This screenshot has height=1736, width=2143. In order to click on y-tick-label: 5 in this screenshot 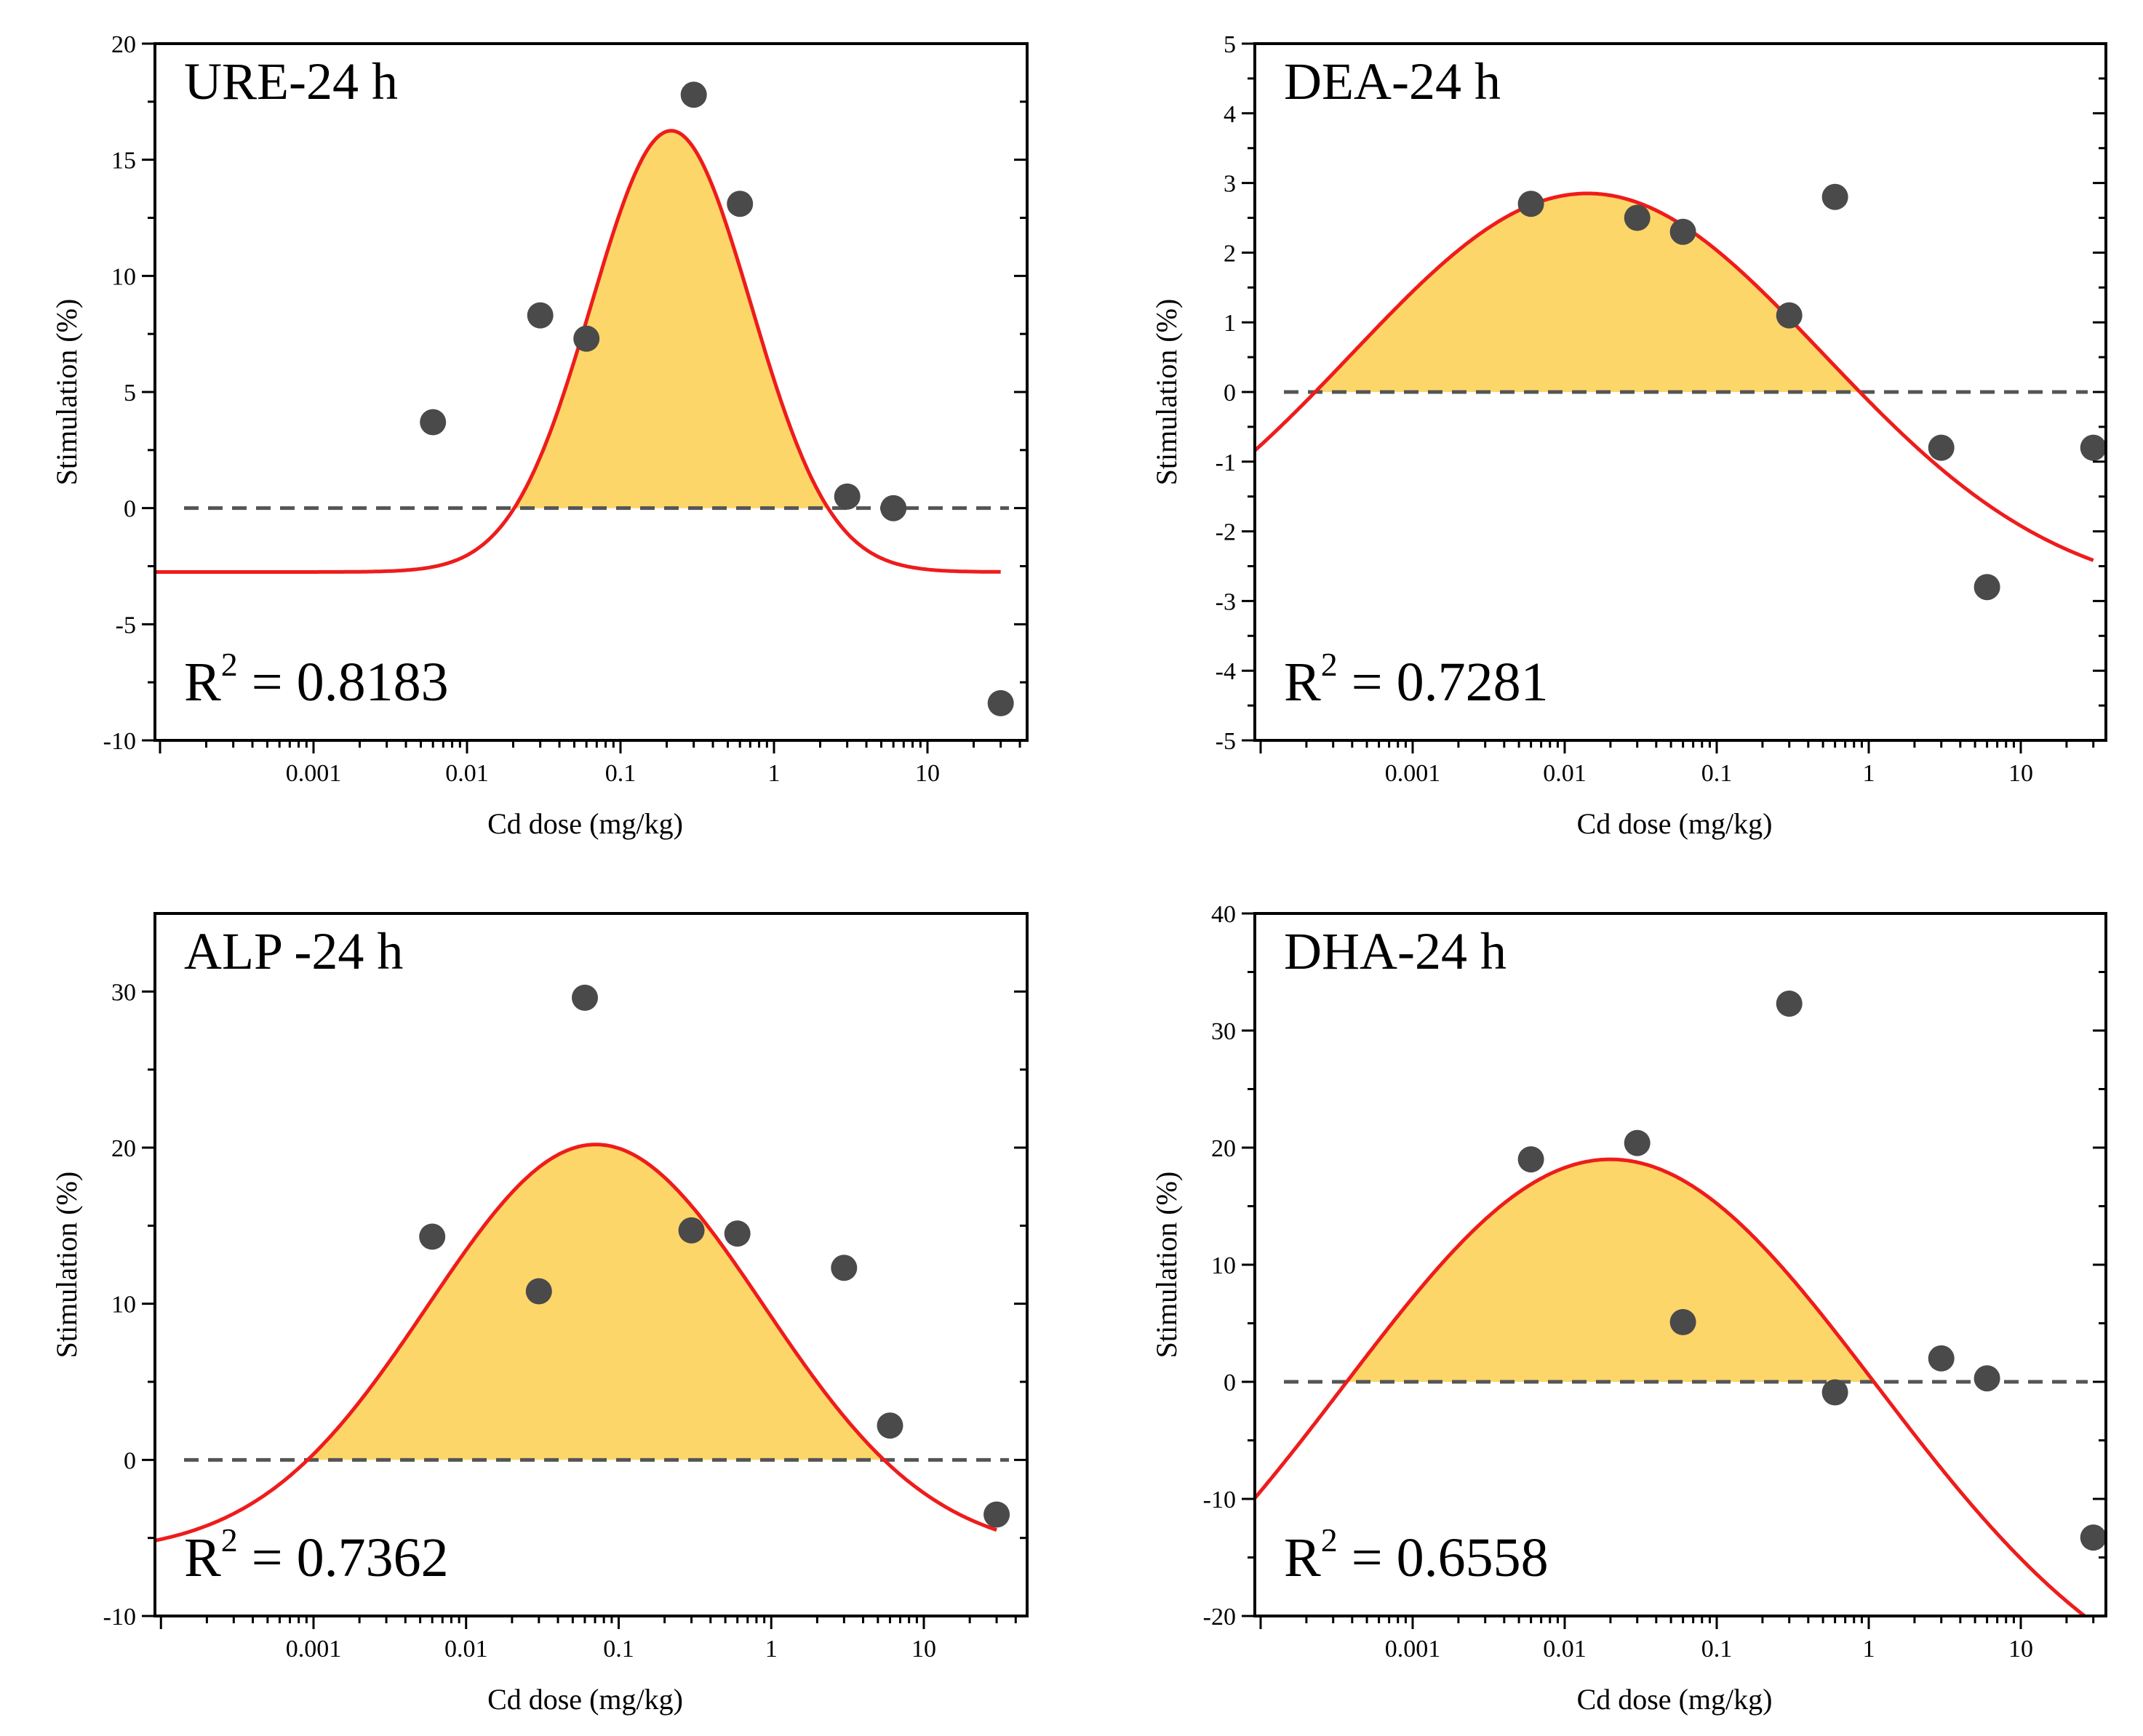, I will do `click(1230, 44)`.